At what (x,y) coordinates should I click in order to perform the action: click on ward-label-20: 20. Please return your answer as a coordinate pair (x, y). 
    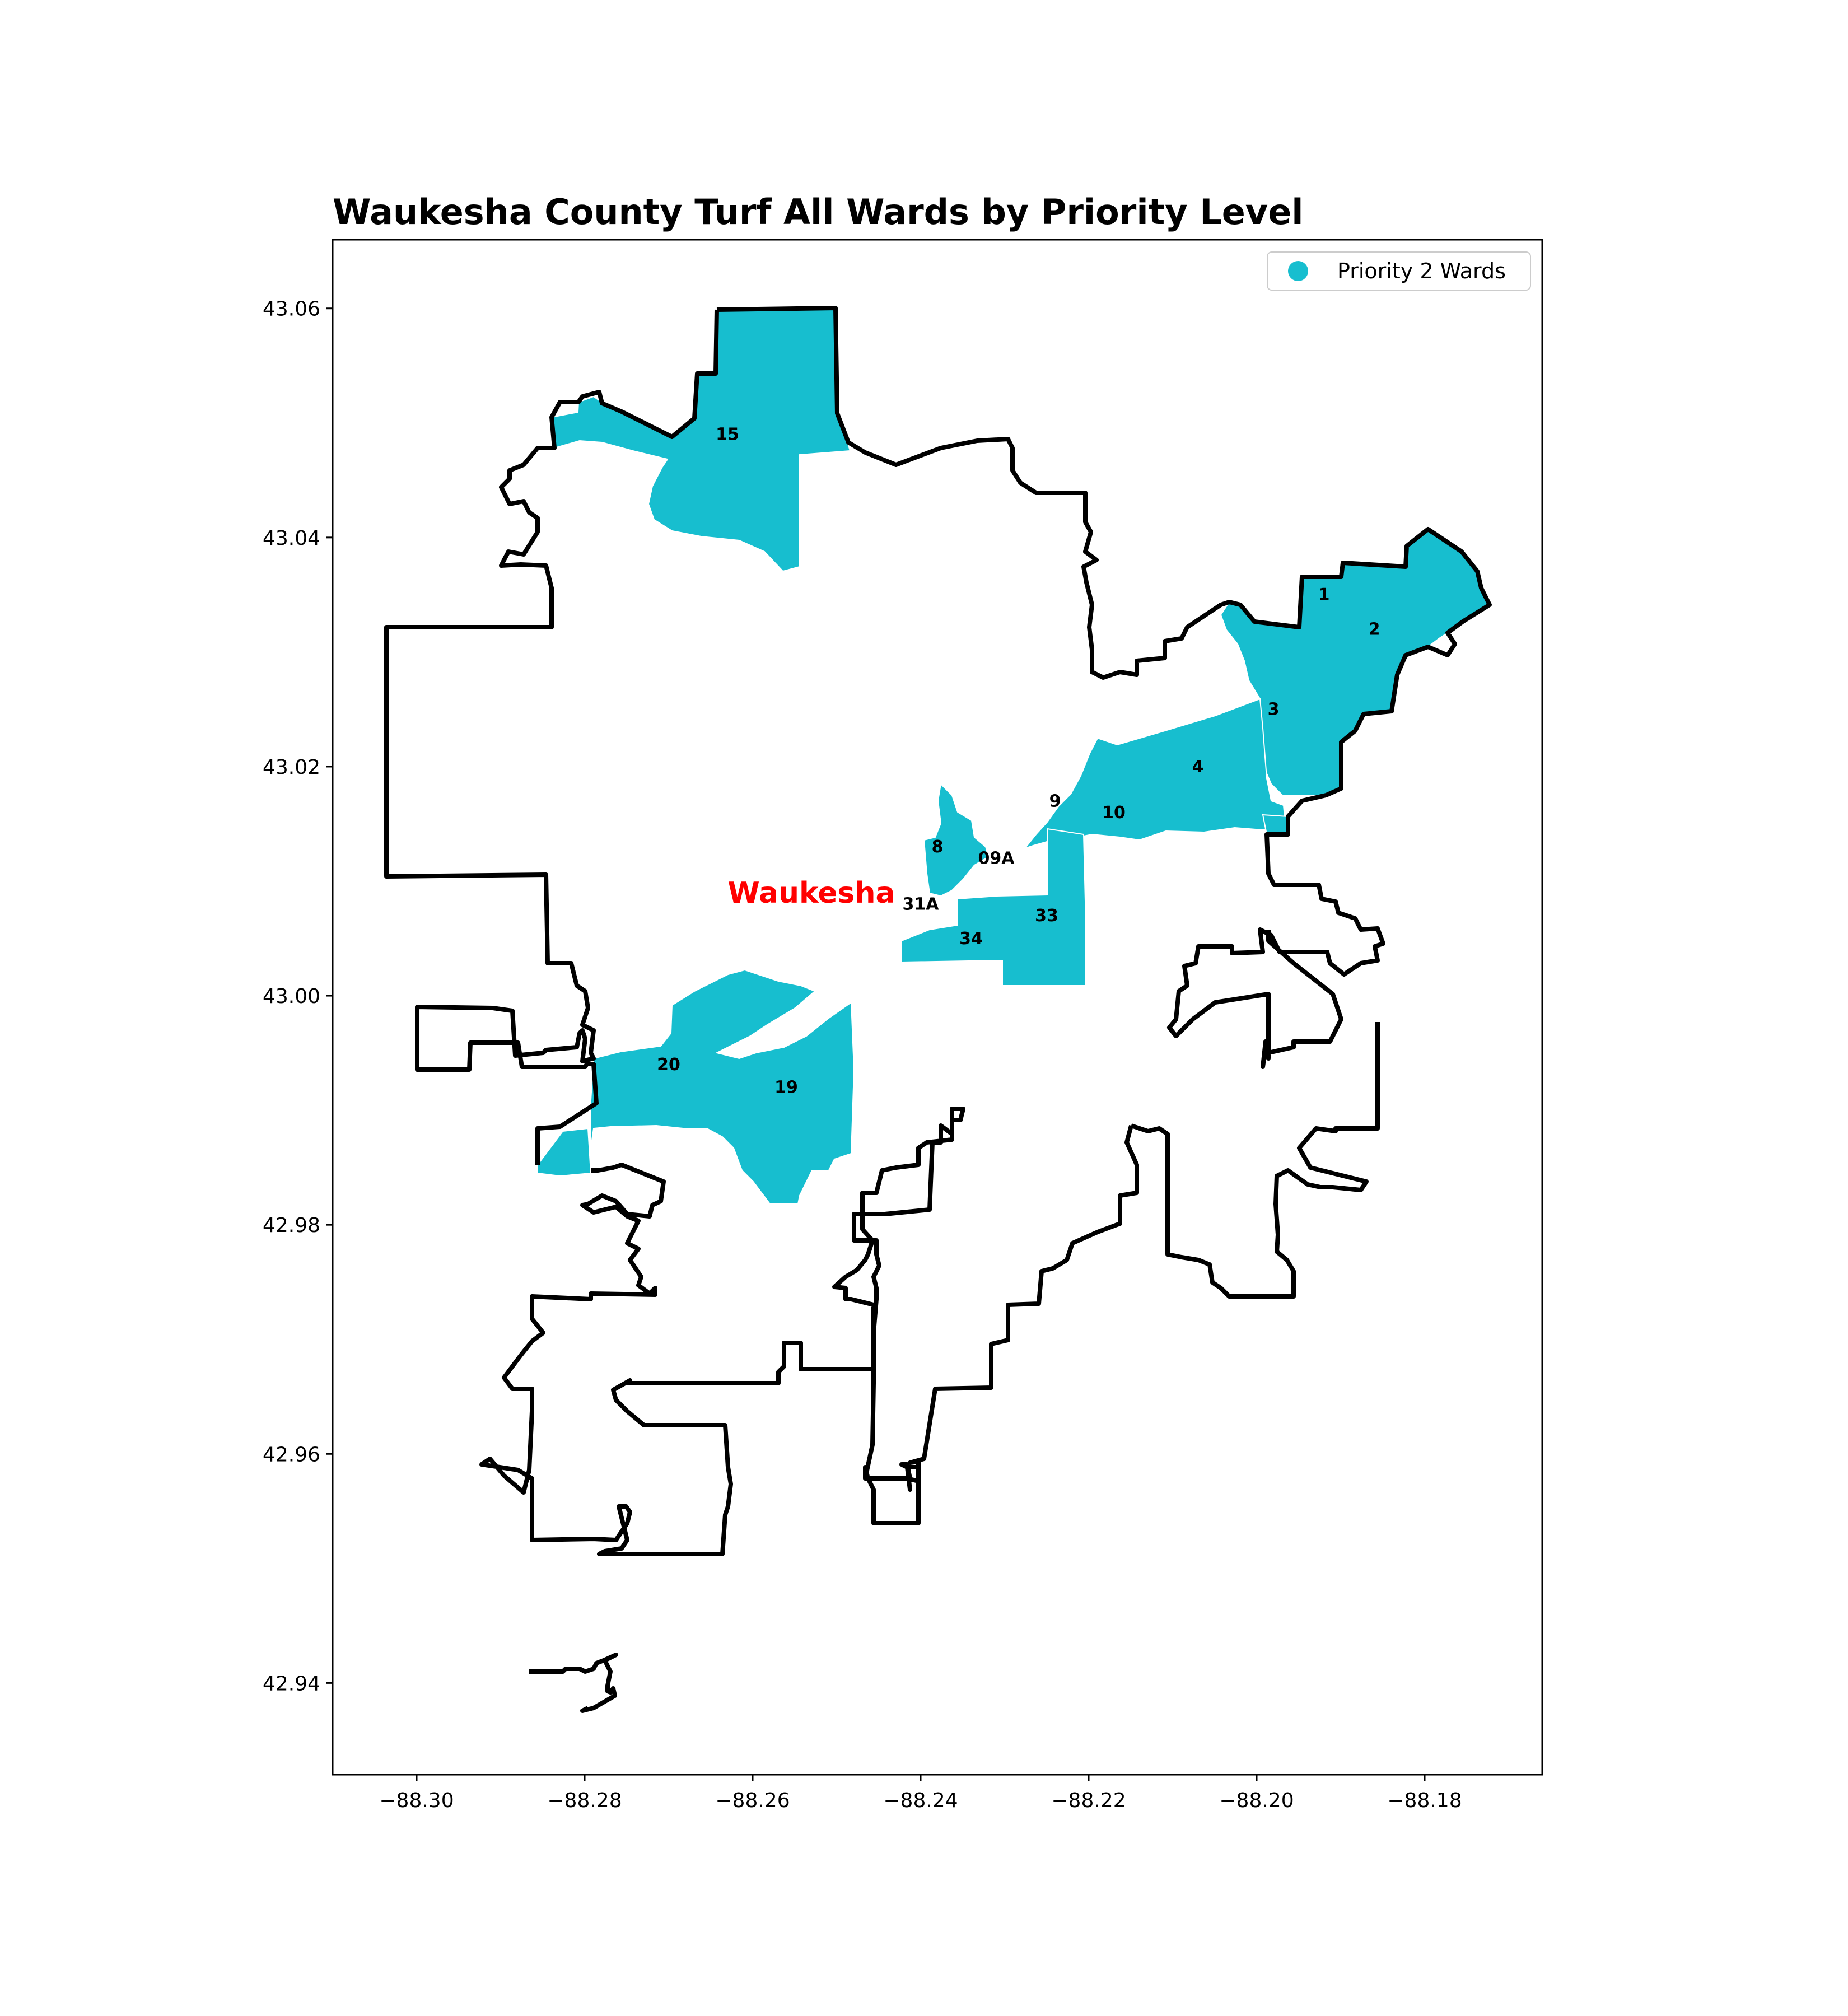
    Looking at the image, I should click on (669, 1065).